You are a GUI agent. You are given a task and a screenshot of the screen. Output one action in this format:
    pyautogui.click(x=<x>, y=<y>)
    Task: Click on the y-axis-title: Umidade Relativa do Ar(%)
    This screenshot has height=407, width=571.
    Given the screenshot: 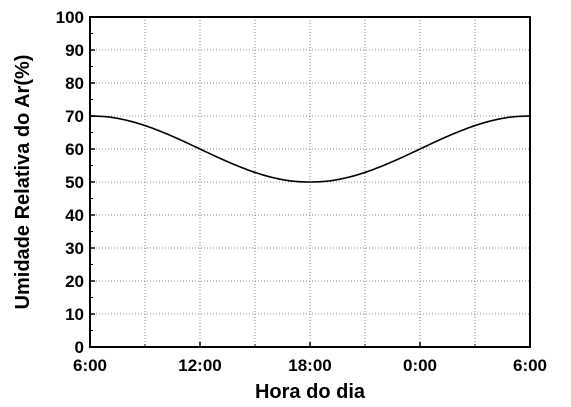 What is the action you would take?
    pyautogui.click(x=23, y=182)
    